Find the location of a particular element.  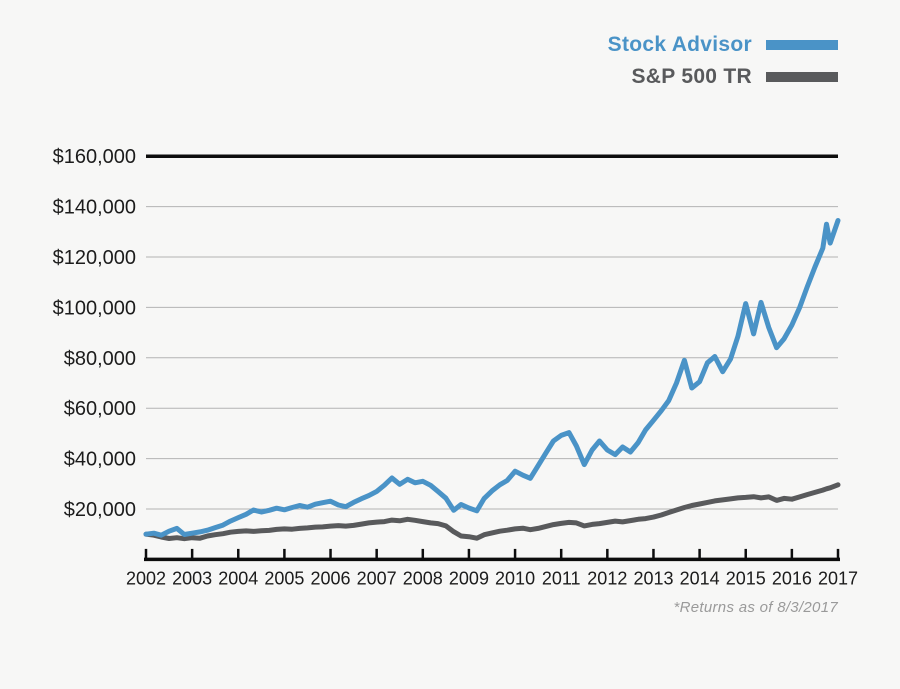

x-axis-label: 2017 is located at coordinates (838, 578).